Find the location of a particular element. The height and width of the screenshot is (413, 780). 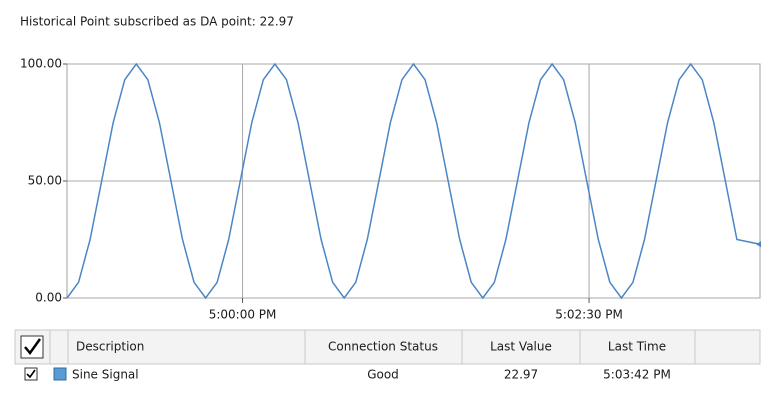

cell: Good is located at coordinates (383, 375).